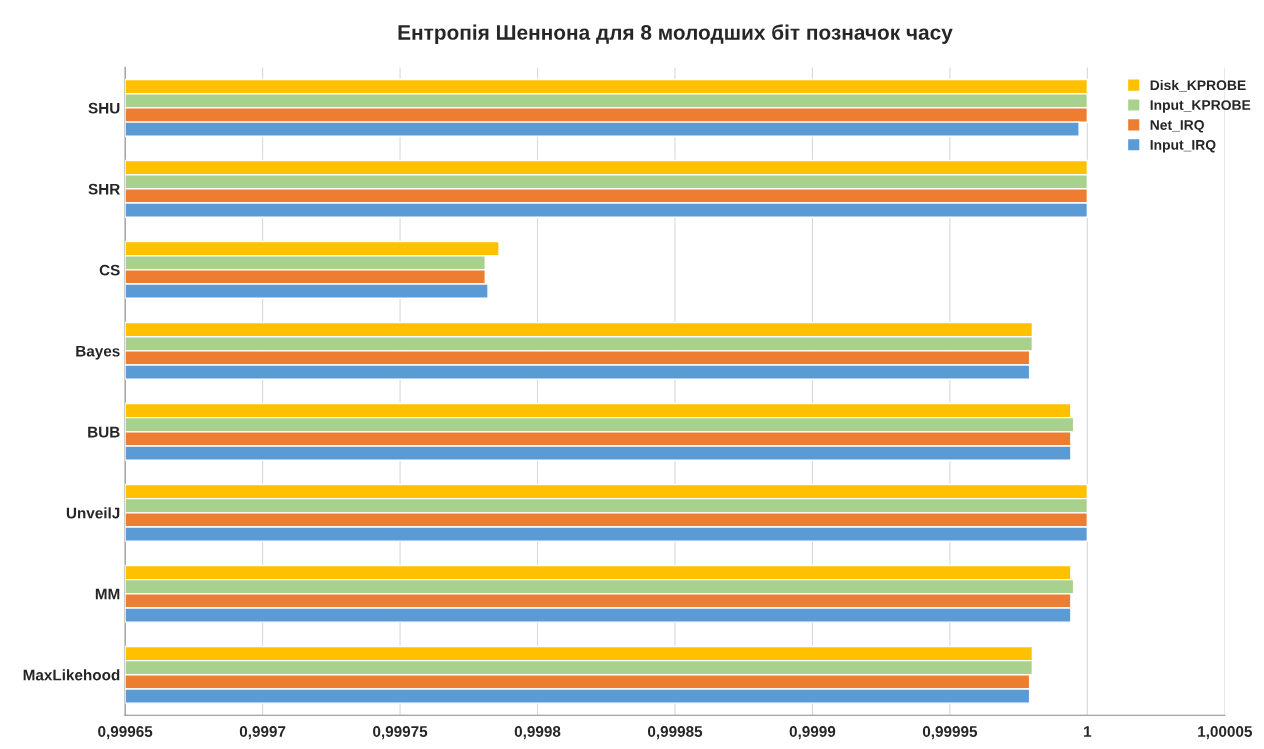 This screenshot has width=1264, height=749. I want to click on legend-label: Input_KPROBE, so click(1200, 106).